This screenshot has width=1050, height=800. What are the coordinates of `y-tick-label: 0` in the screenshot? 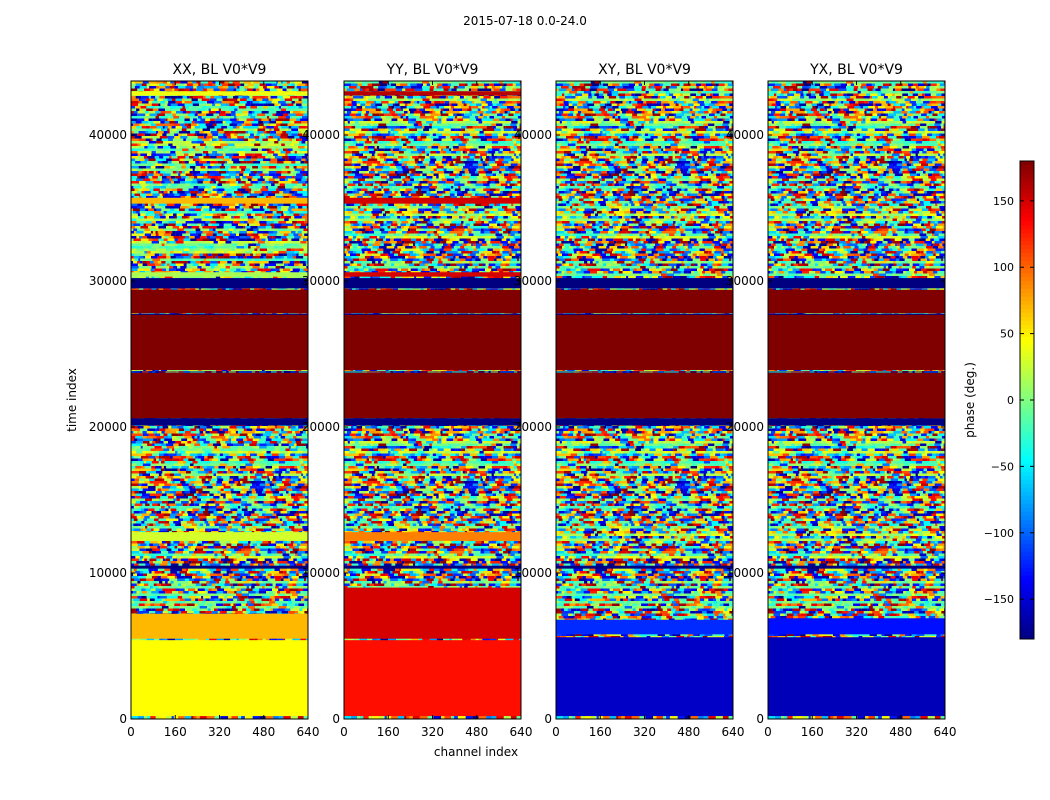 It's located at (760, 719).